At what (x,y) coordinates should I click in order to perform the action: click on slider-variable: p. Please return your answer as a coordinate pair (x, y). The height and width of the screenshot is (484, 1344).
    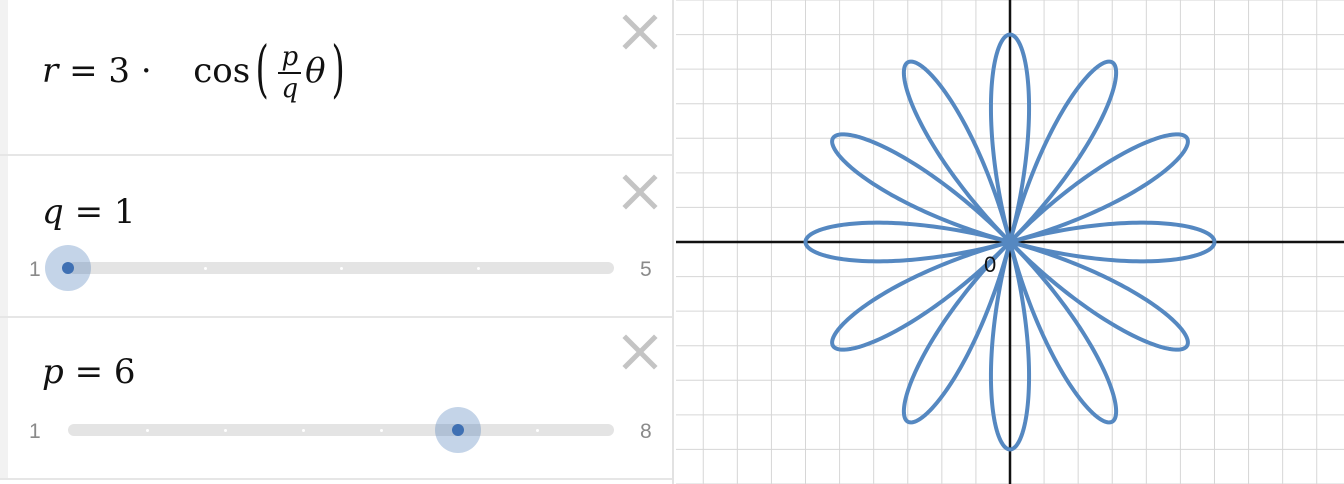
    Looking at the image, I should click on (53, 372).